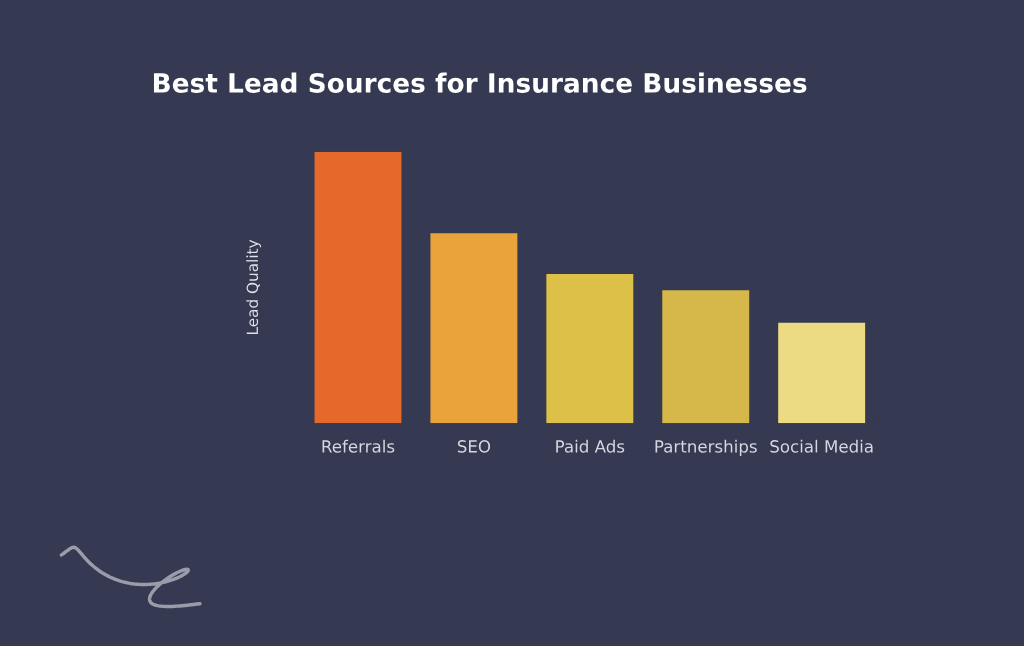 The height and width of the screenshot is (646, 1024). I want to click on x-tick-label: SEO, so click(474, 446).